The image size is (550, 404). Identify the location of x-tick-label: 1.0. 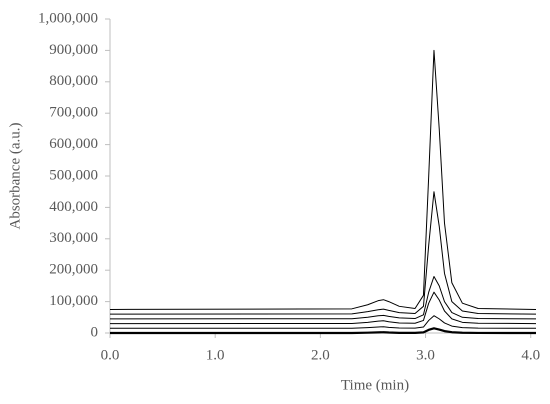
(215, 355).